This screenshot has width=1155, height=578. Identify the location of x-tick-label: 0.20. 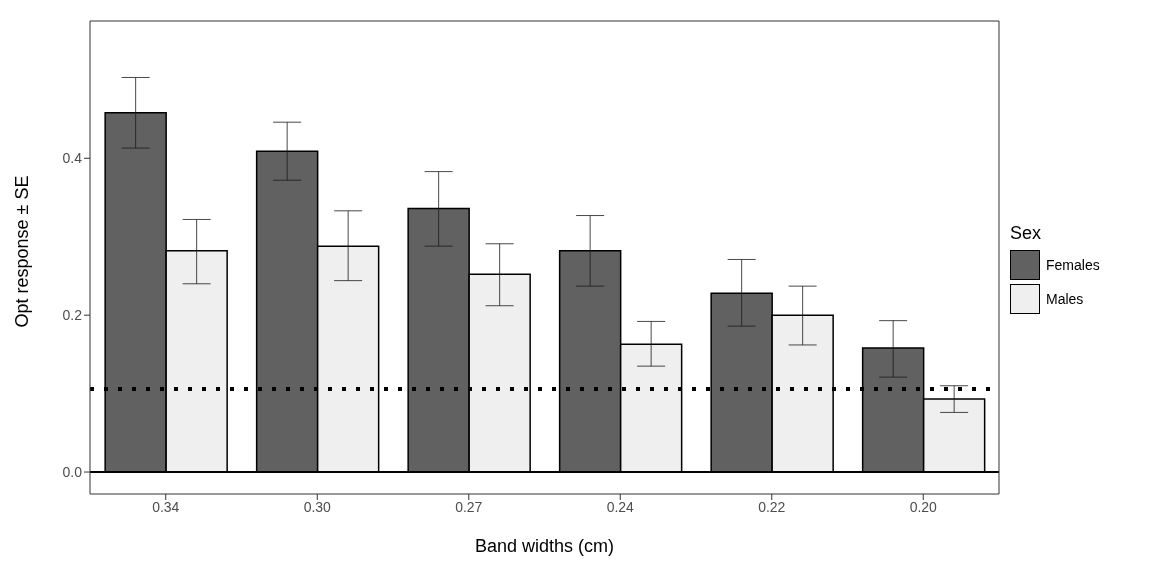
(923, 506).